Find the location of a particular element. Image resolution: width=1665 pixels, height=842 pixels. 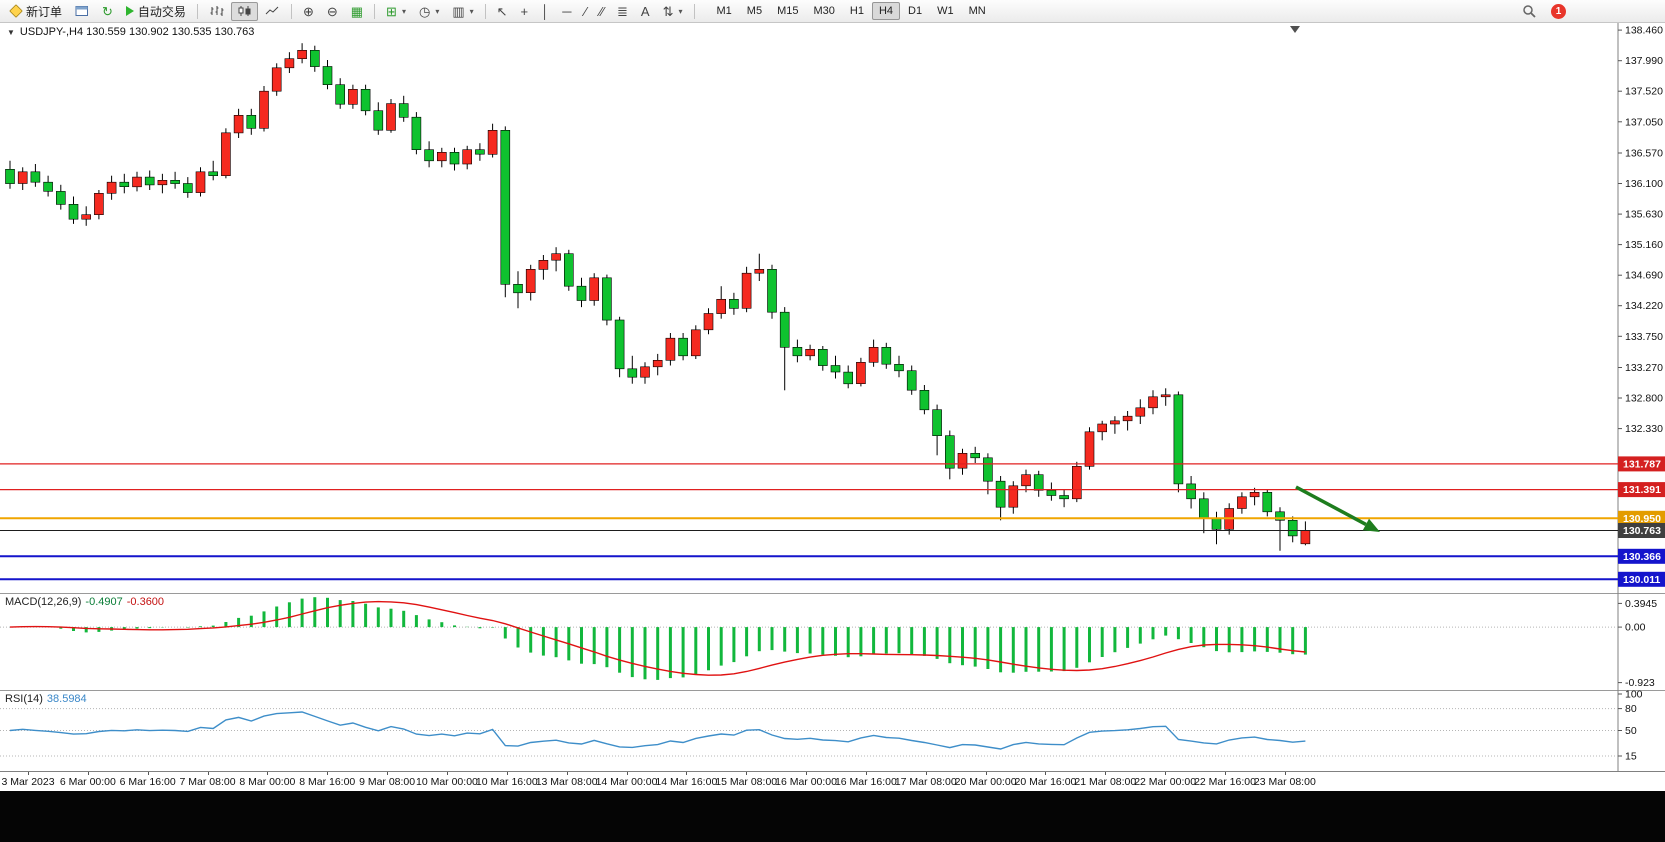

fibonacci-tool-button: ≣ is located at coordinates (622, 11).